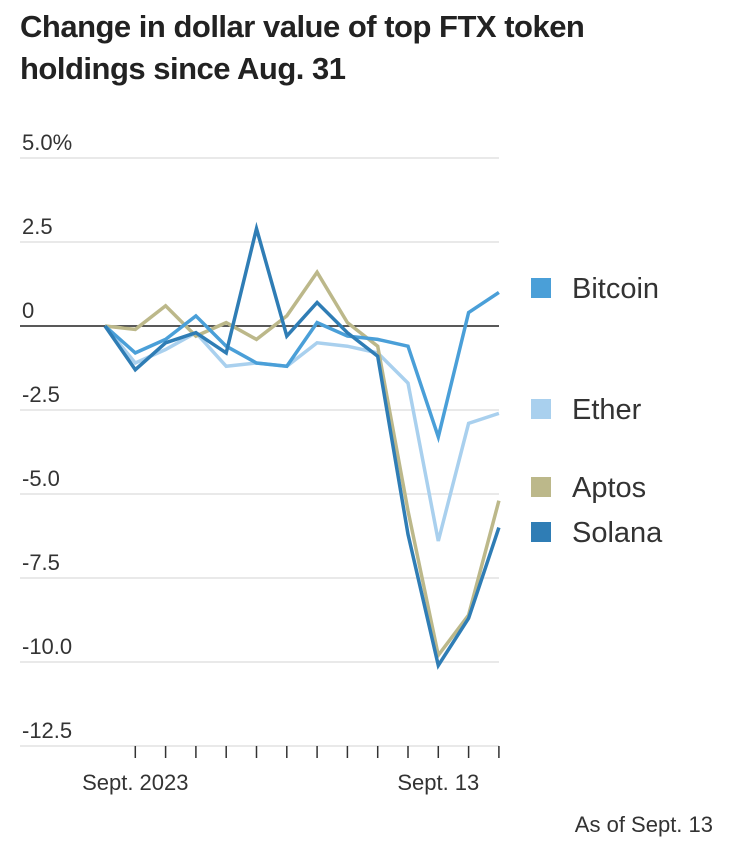  What do you see at coordinates (609, 488) in the screenshot?
I see `legend-label-aptos: Aptos` at bounding box center [609, 488].